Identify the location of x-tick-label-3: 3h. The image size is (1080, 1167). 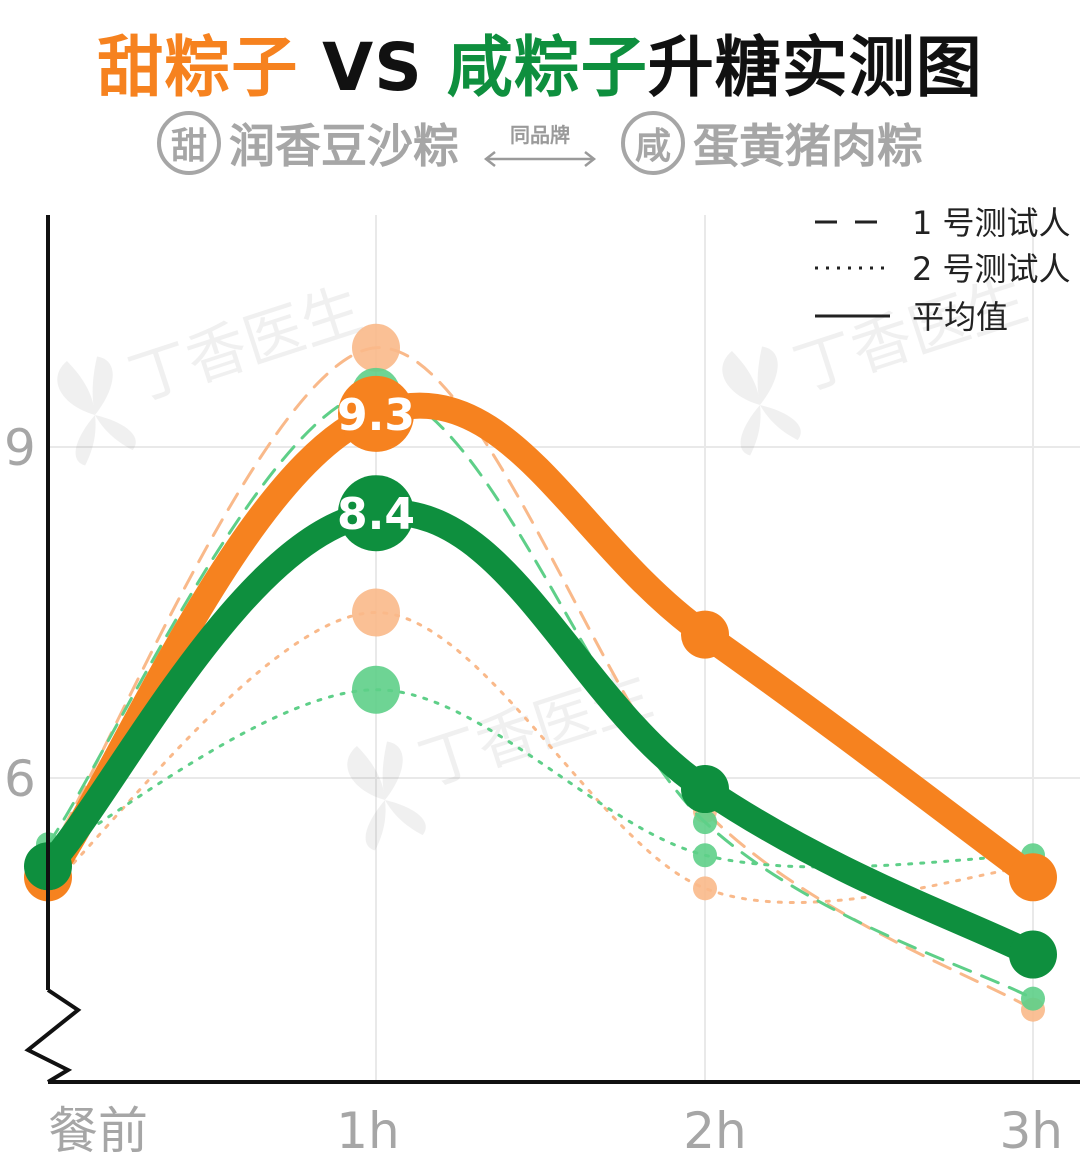
(1031, 1131).